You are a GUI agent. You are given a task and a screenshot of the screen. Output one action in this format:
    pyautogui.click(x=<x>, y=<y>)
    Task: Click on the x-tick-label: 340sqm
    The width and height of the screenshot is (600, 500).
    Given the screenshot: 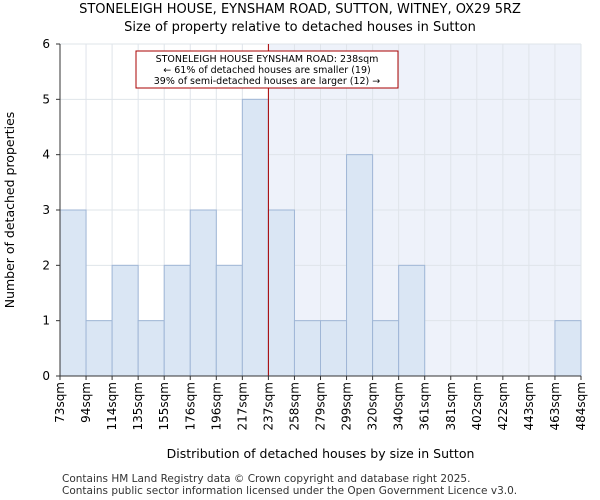 What is the action you would take?
    pyautogui.click(x=399, y=406)
    